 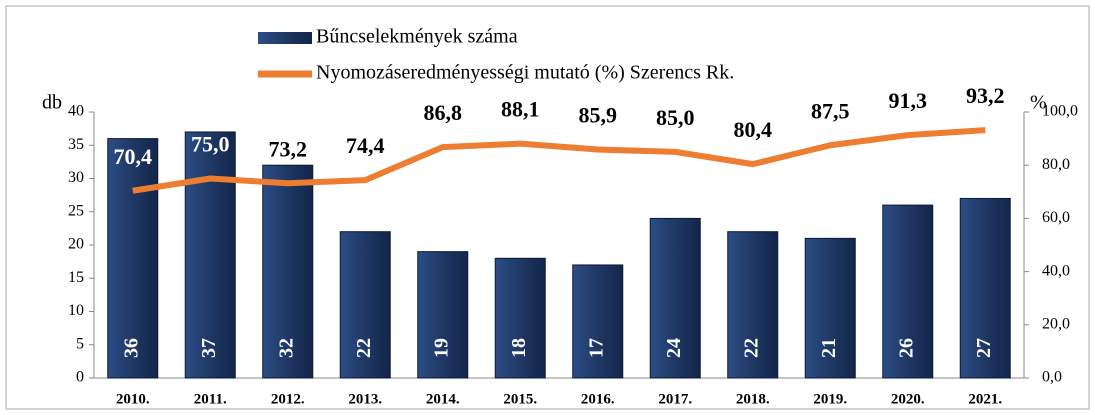 What do you see at coordinates (76, 111) in the screenshot?
I see `y-tick-label: 40` at bounding box center [76, 111].